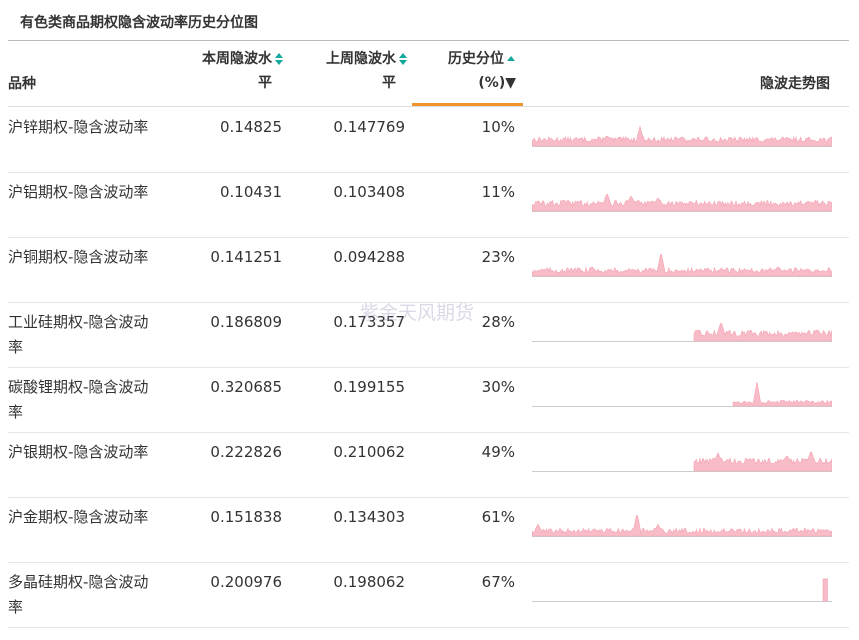 Image resolution: width=859 pixels, height=640 pixels. I want to click on header-previous-week: 上周隐波水 平, so click(349, 71).